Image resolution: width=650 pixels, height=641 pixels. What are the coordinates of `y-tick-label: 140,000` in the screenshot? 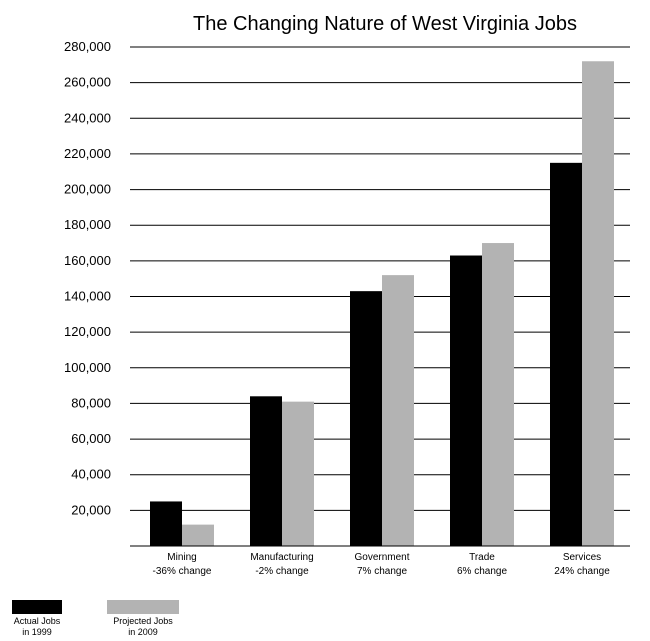 It's located at (87, 296).